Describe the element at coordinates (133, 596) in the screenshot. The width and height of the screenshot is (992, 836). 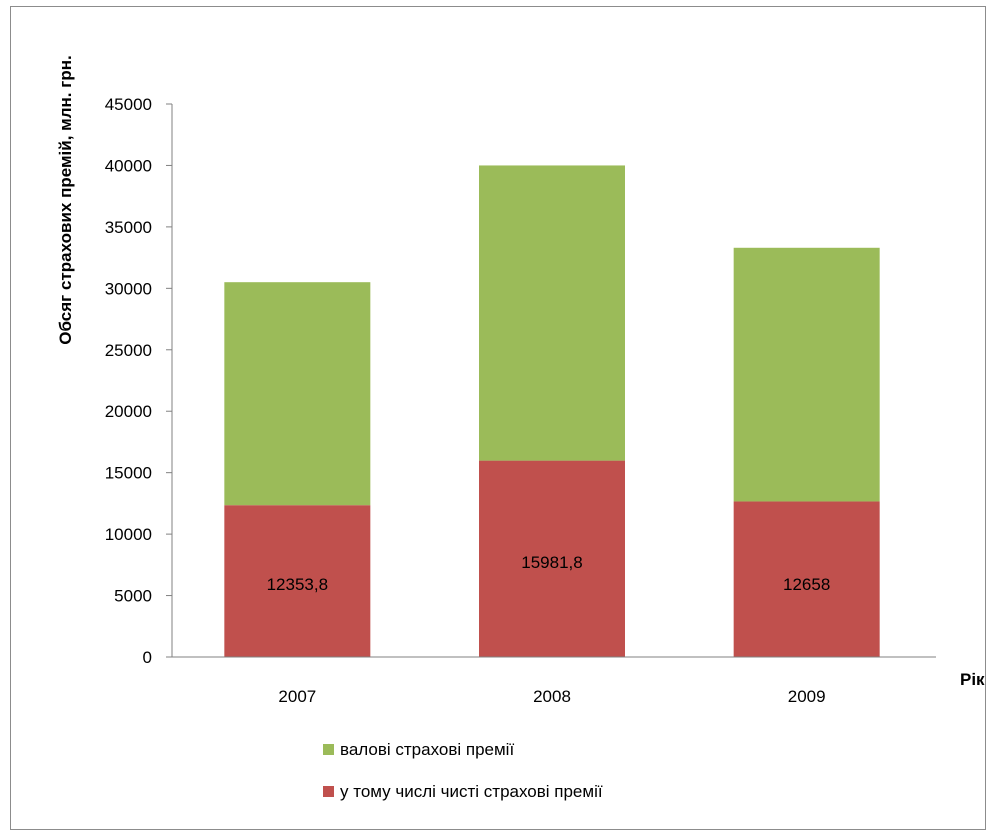
I see `y-tick-label: 5000` at that location.